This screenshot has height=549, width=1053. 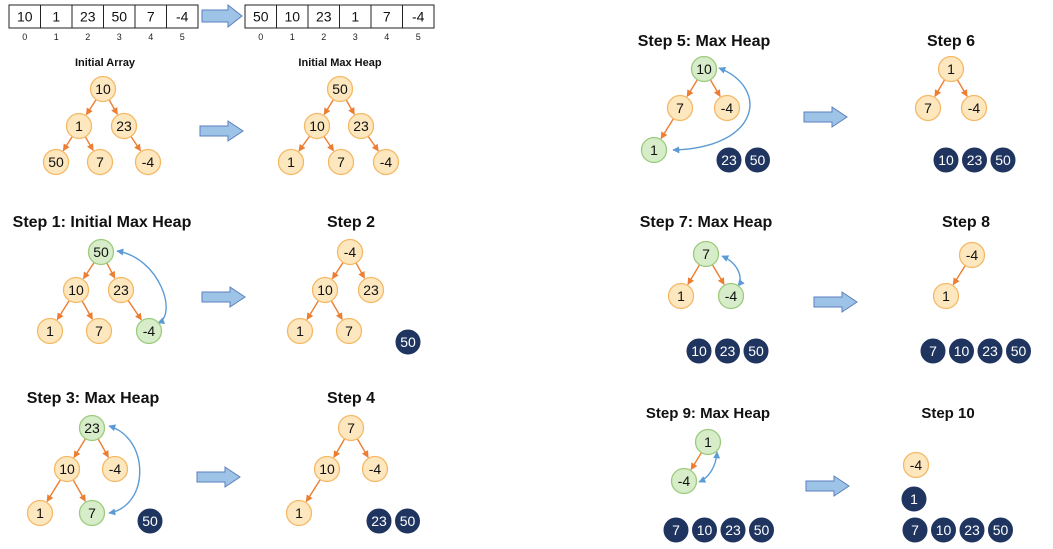 I want to click on tree-s8: -4 1, so click(x=959, y=275).